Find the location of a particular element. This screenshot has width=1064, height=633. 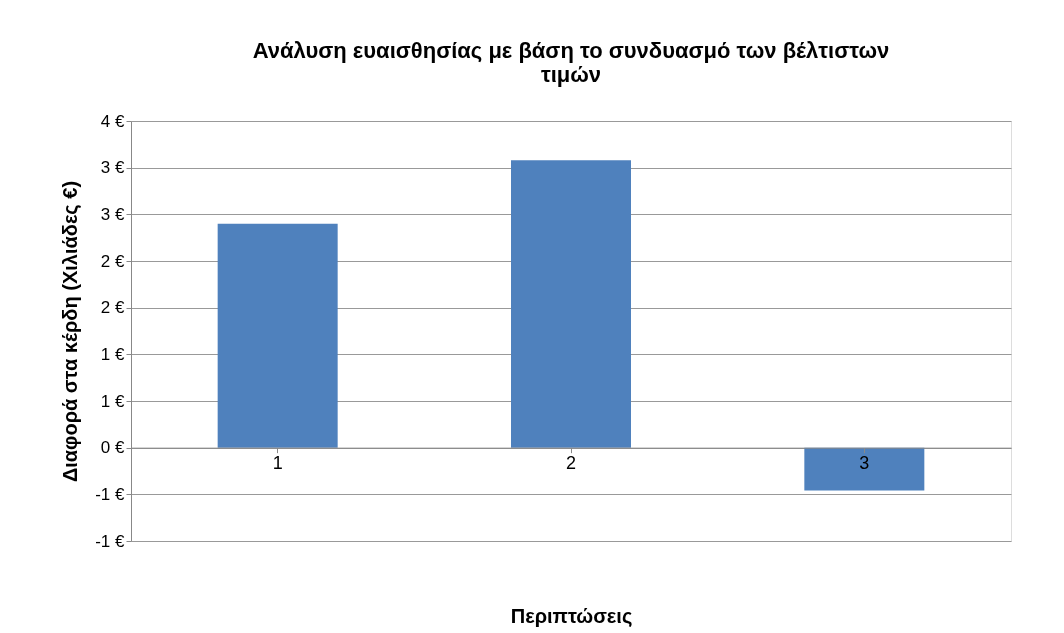

text: Ανάλυση ευαισθησίας με βάση το συνδυασμό των βέλτιστων is located at coordinates (571, 50).